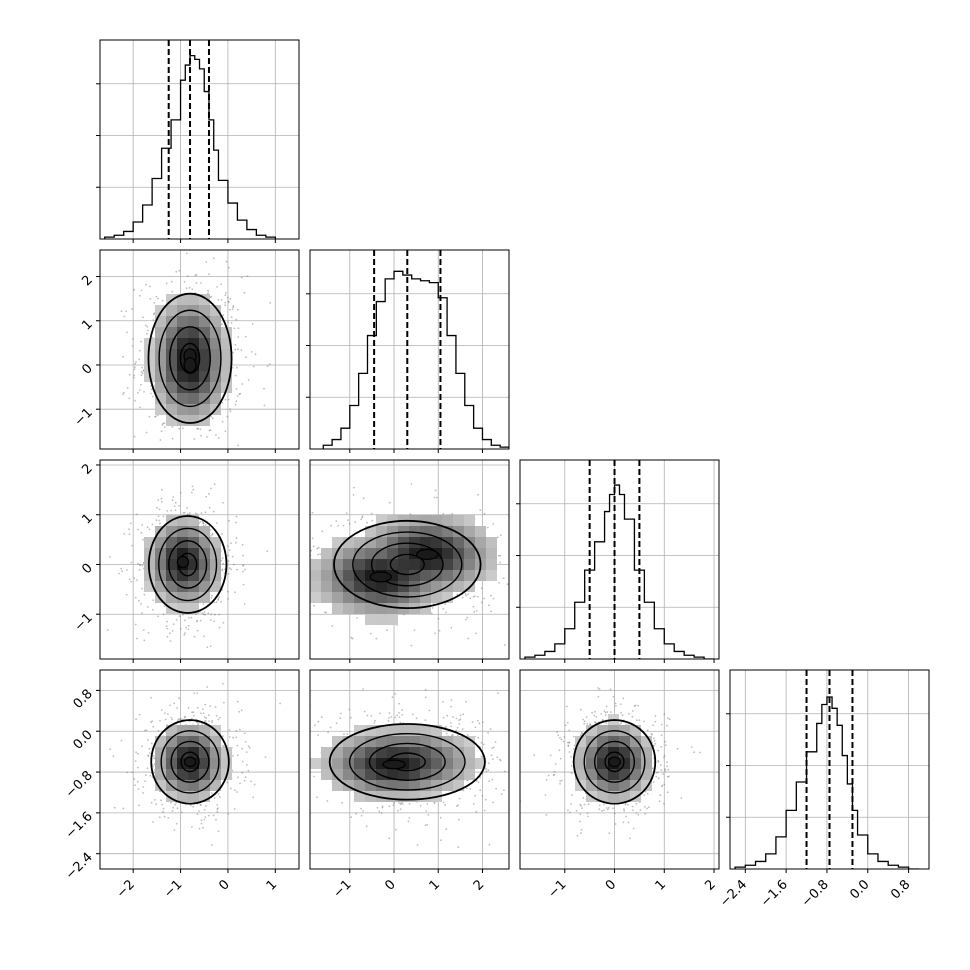 This screenshot has width=970, height=970. What do you see at coordinates (190, 358) in the screenshot?
I see `contour-level-high` at bounding box center [190, 358].